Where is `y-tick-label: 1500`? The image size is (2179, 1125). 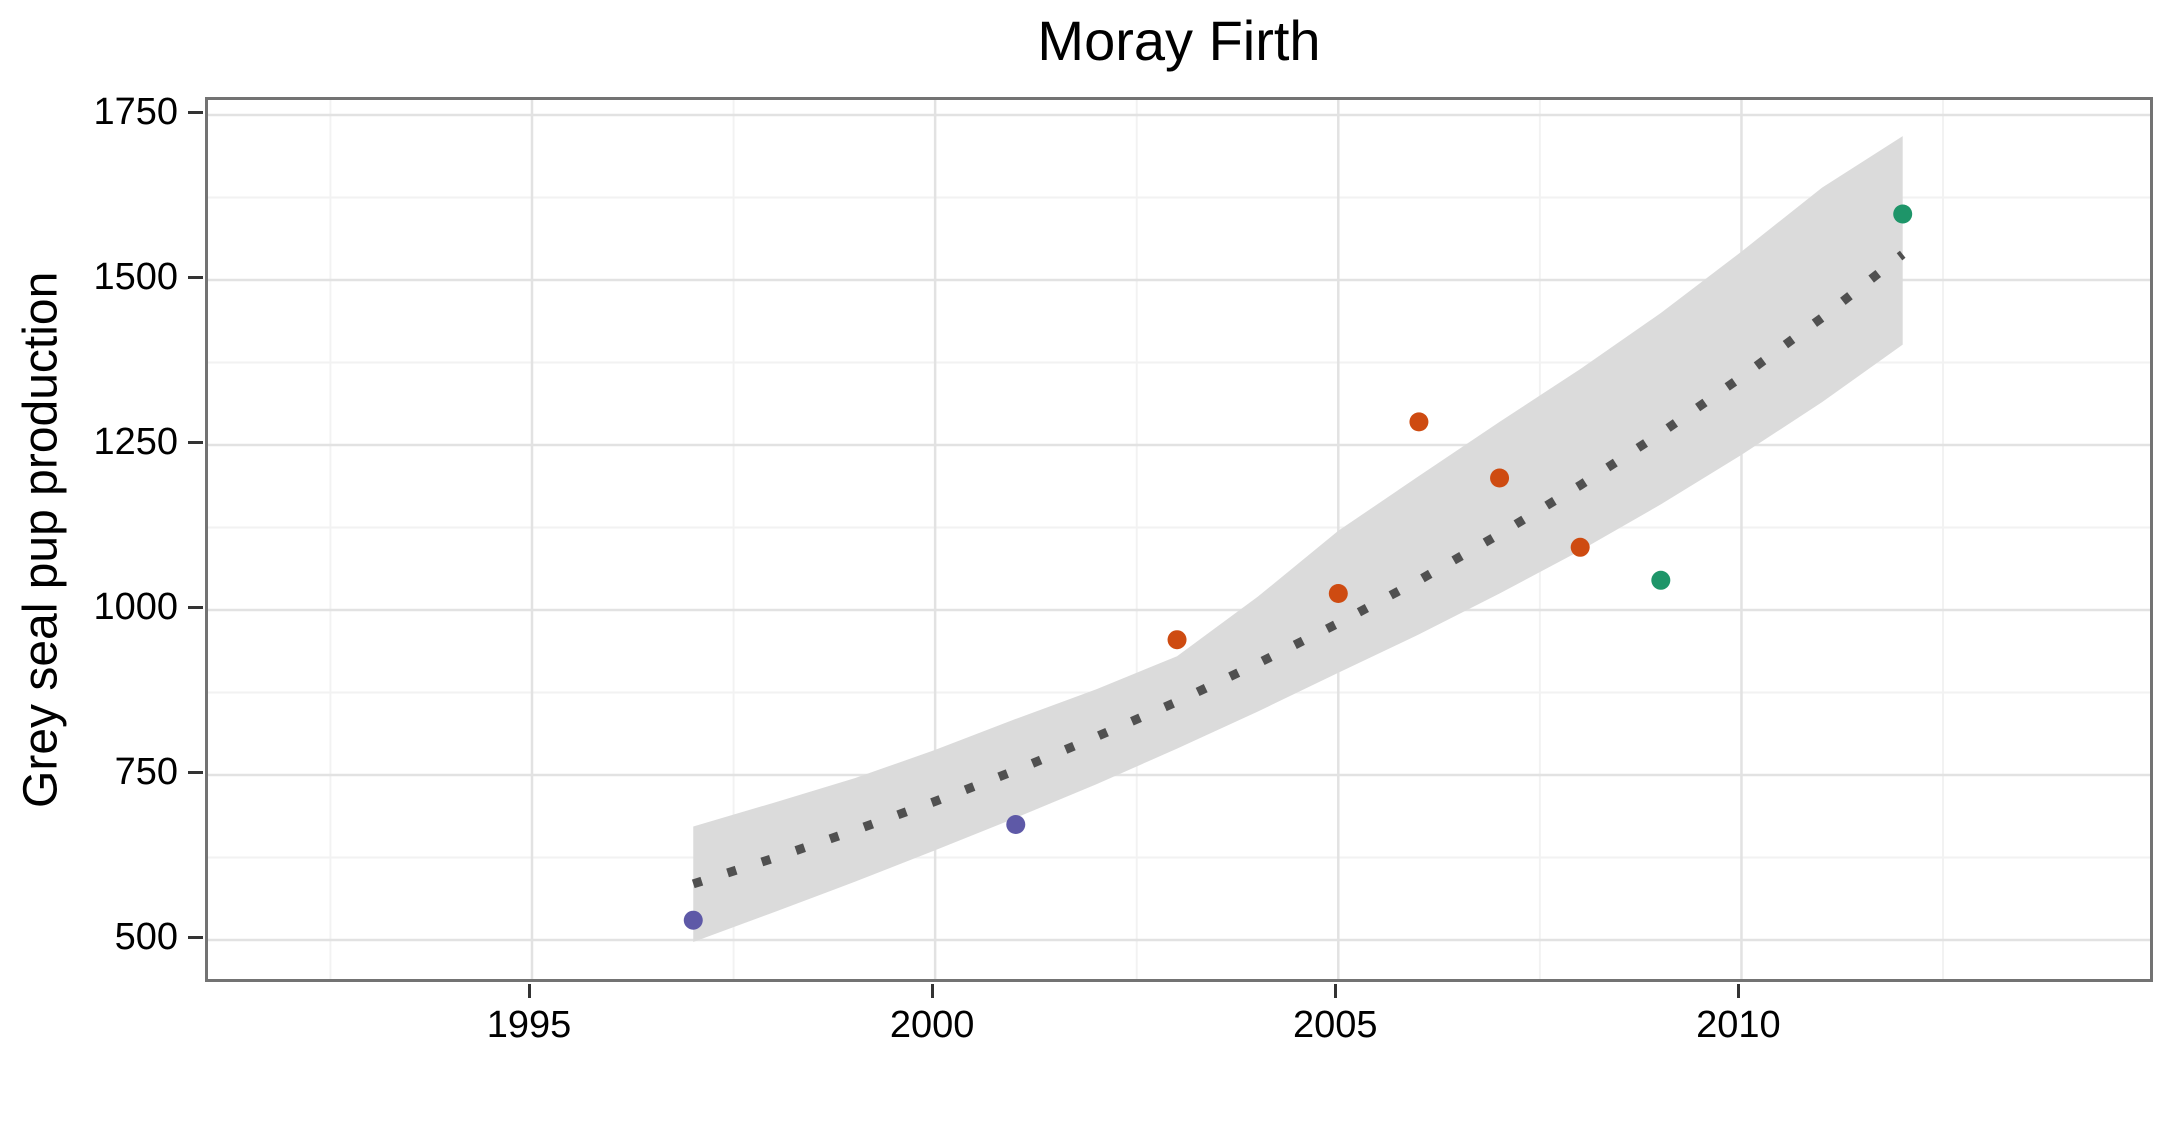 y-tick-label: 1500 is located at coordinates (135, 277).